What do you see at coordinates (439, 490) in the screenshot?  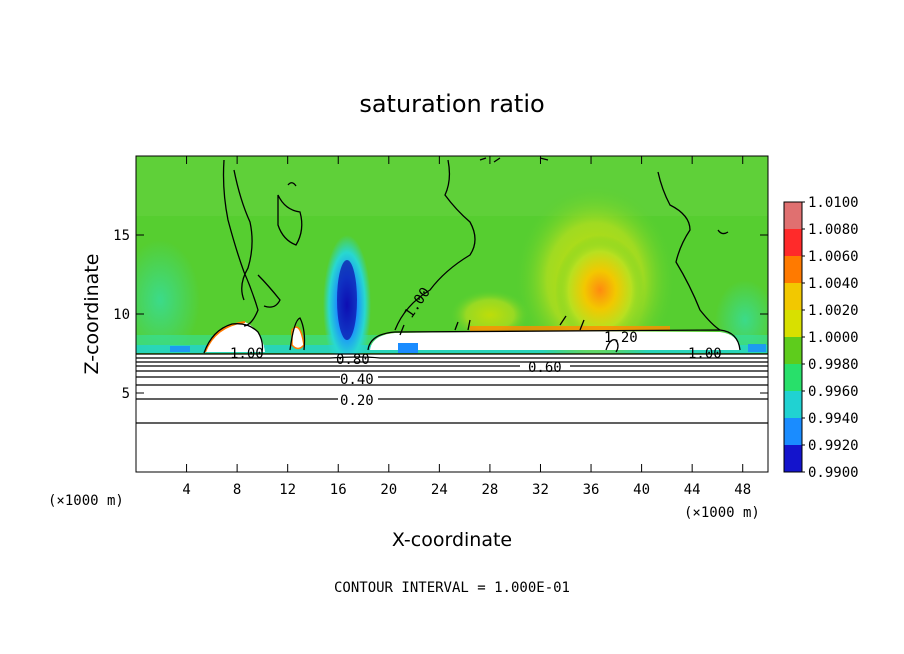 I see `x-tick-label: 24` at bounding box center [439, 490].